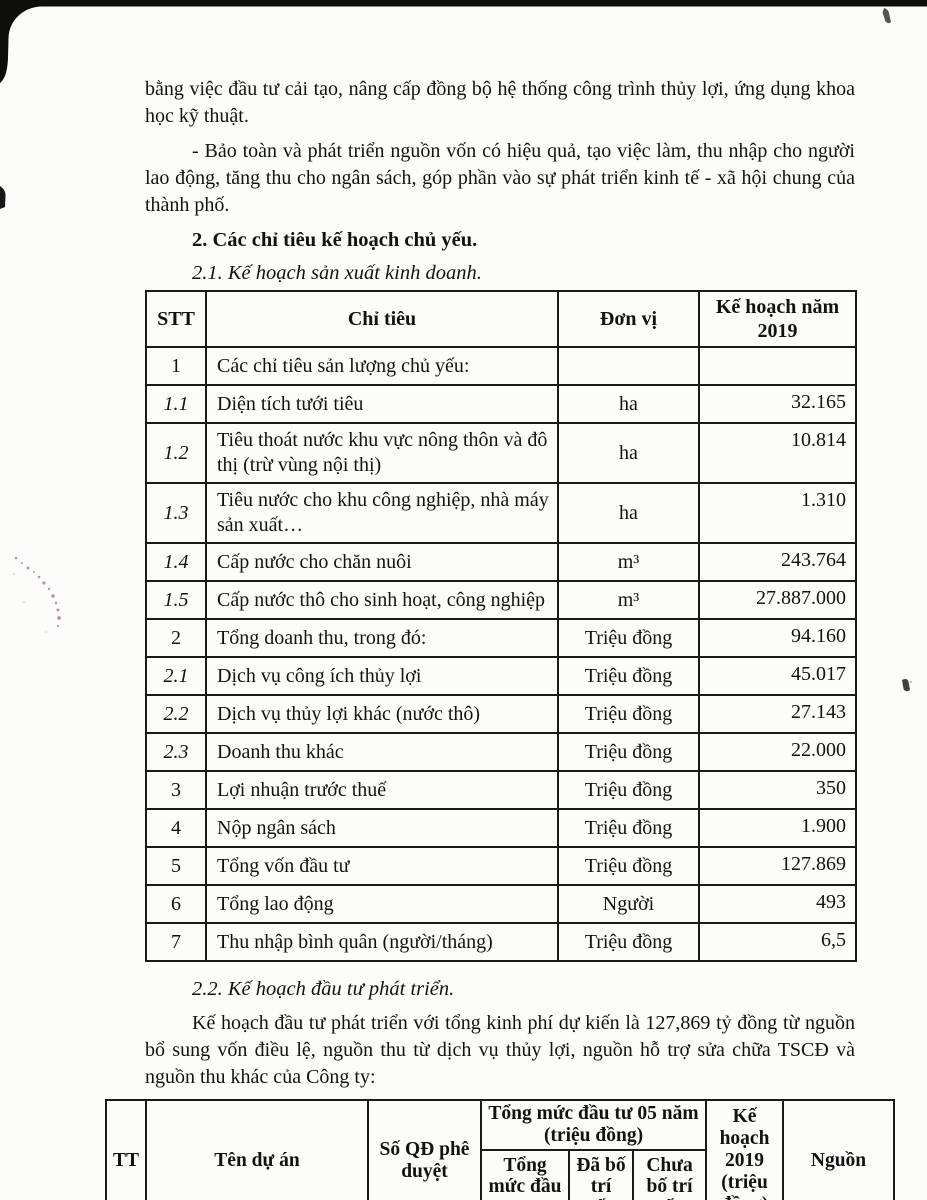  I want to click on table-row: 5 Tổng vốn đầu tư Triệu đồng 127.869, so click(501, 866).